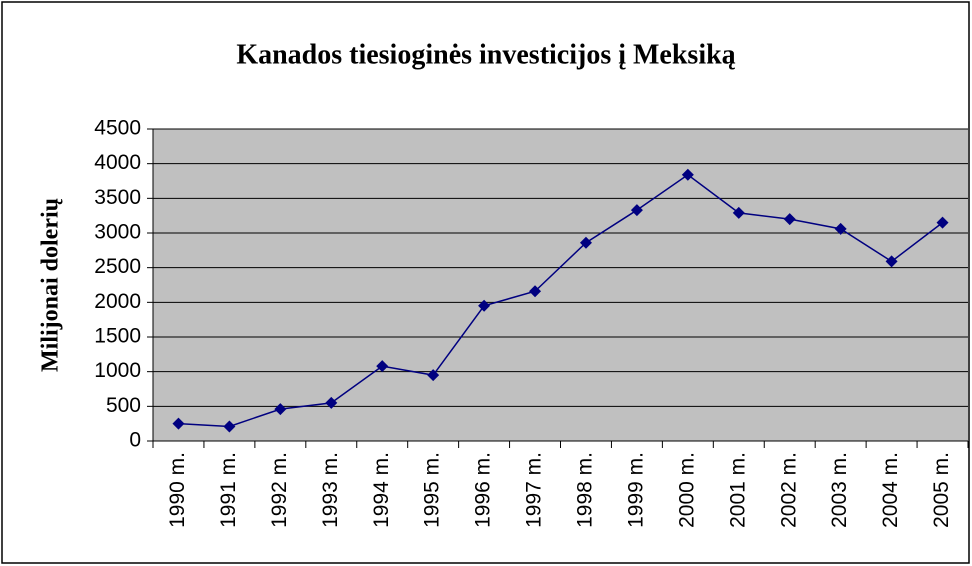 The width and height of the screenshot is (972, 566). I want to click on y-tick-label: 2500, so click(117, 266).